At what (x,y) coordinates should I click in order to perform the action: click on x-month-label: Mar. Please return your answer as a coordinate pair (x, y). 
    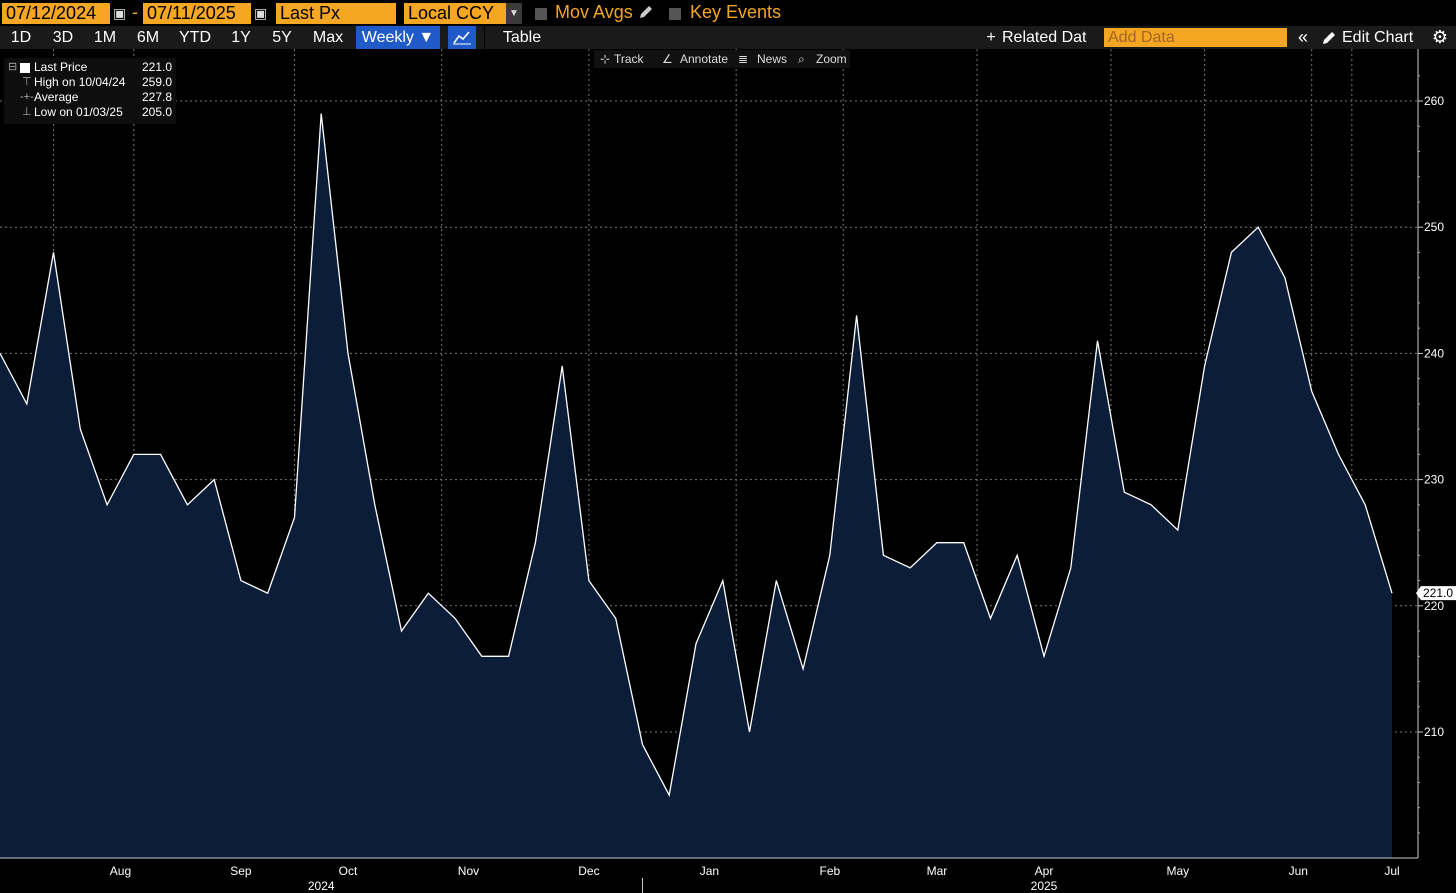
    Looking at the image, I should click on (937, 871).